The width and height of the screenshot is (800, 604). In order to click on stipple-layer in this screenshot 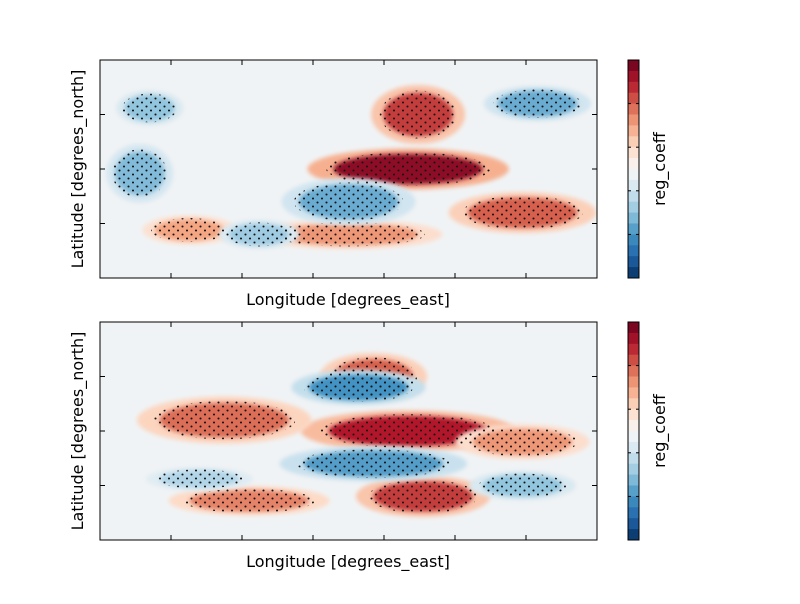, I will do `click(365, 435)`.